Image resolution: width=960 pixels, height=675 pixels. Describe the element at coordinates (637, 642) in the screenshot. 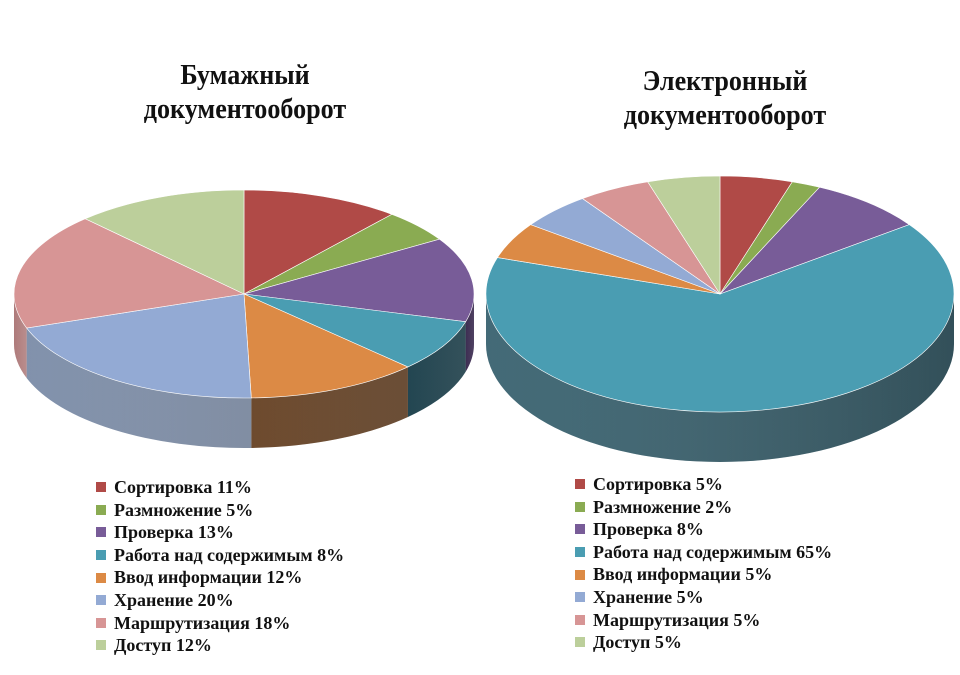

I see `legend-label: Доступ 5%` at that location.